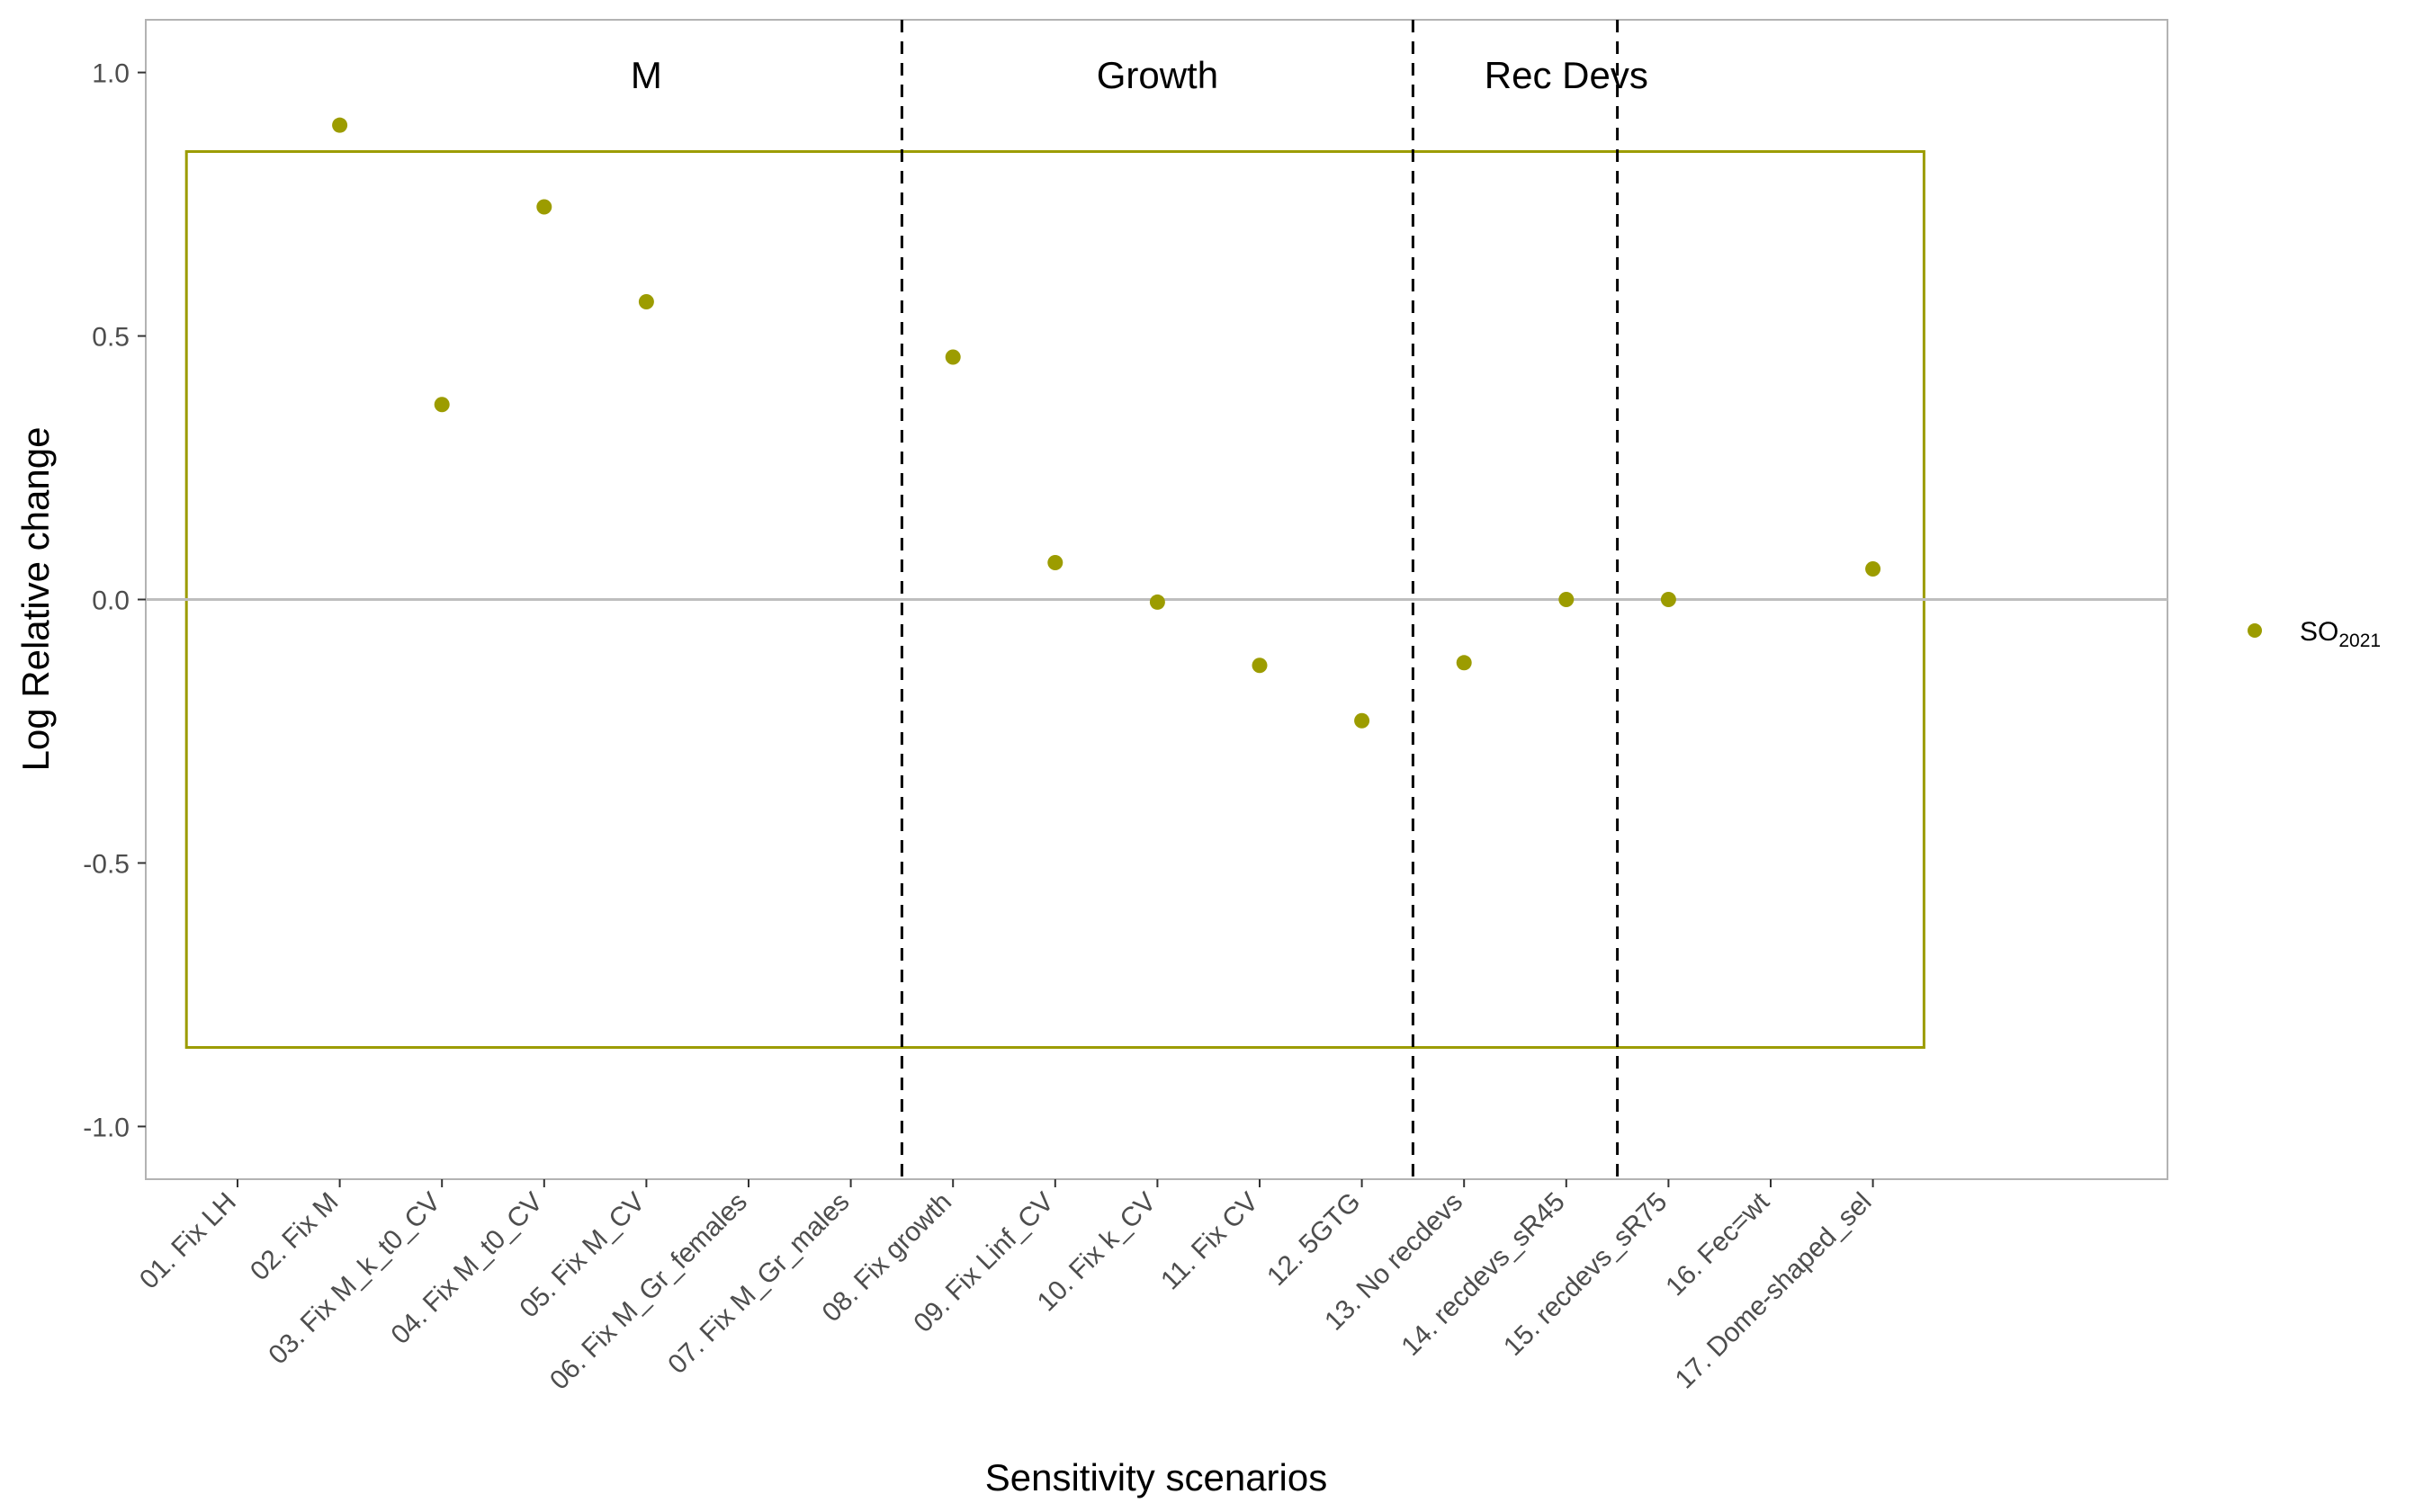 This screenshot has height=1512, width=2423. I want to click on y-axis-title: Log Relative change, so click(35, 599).